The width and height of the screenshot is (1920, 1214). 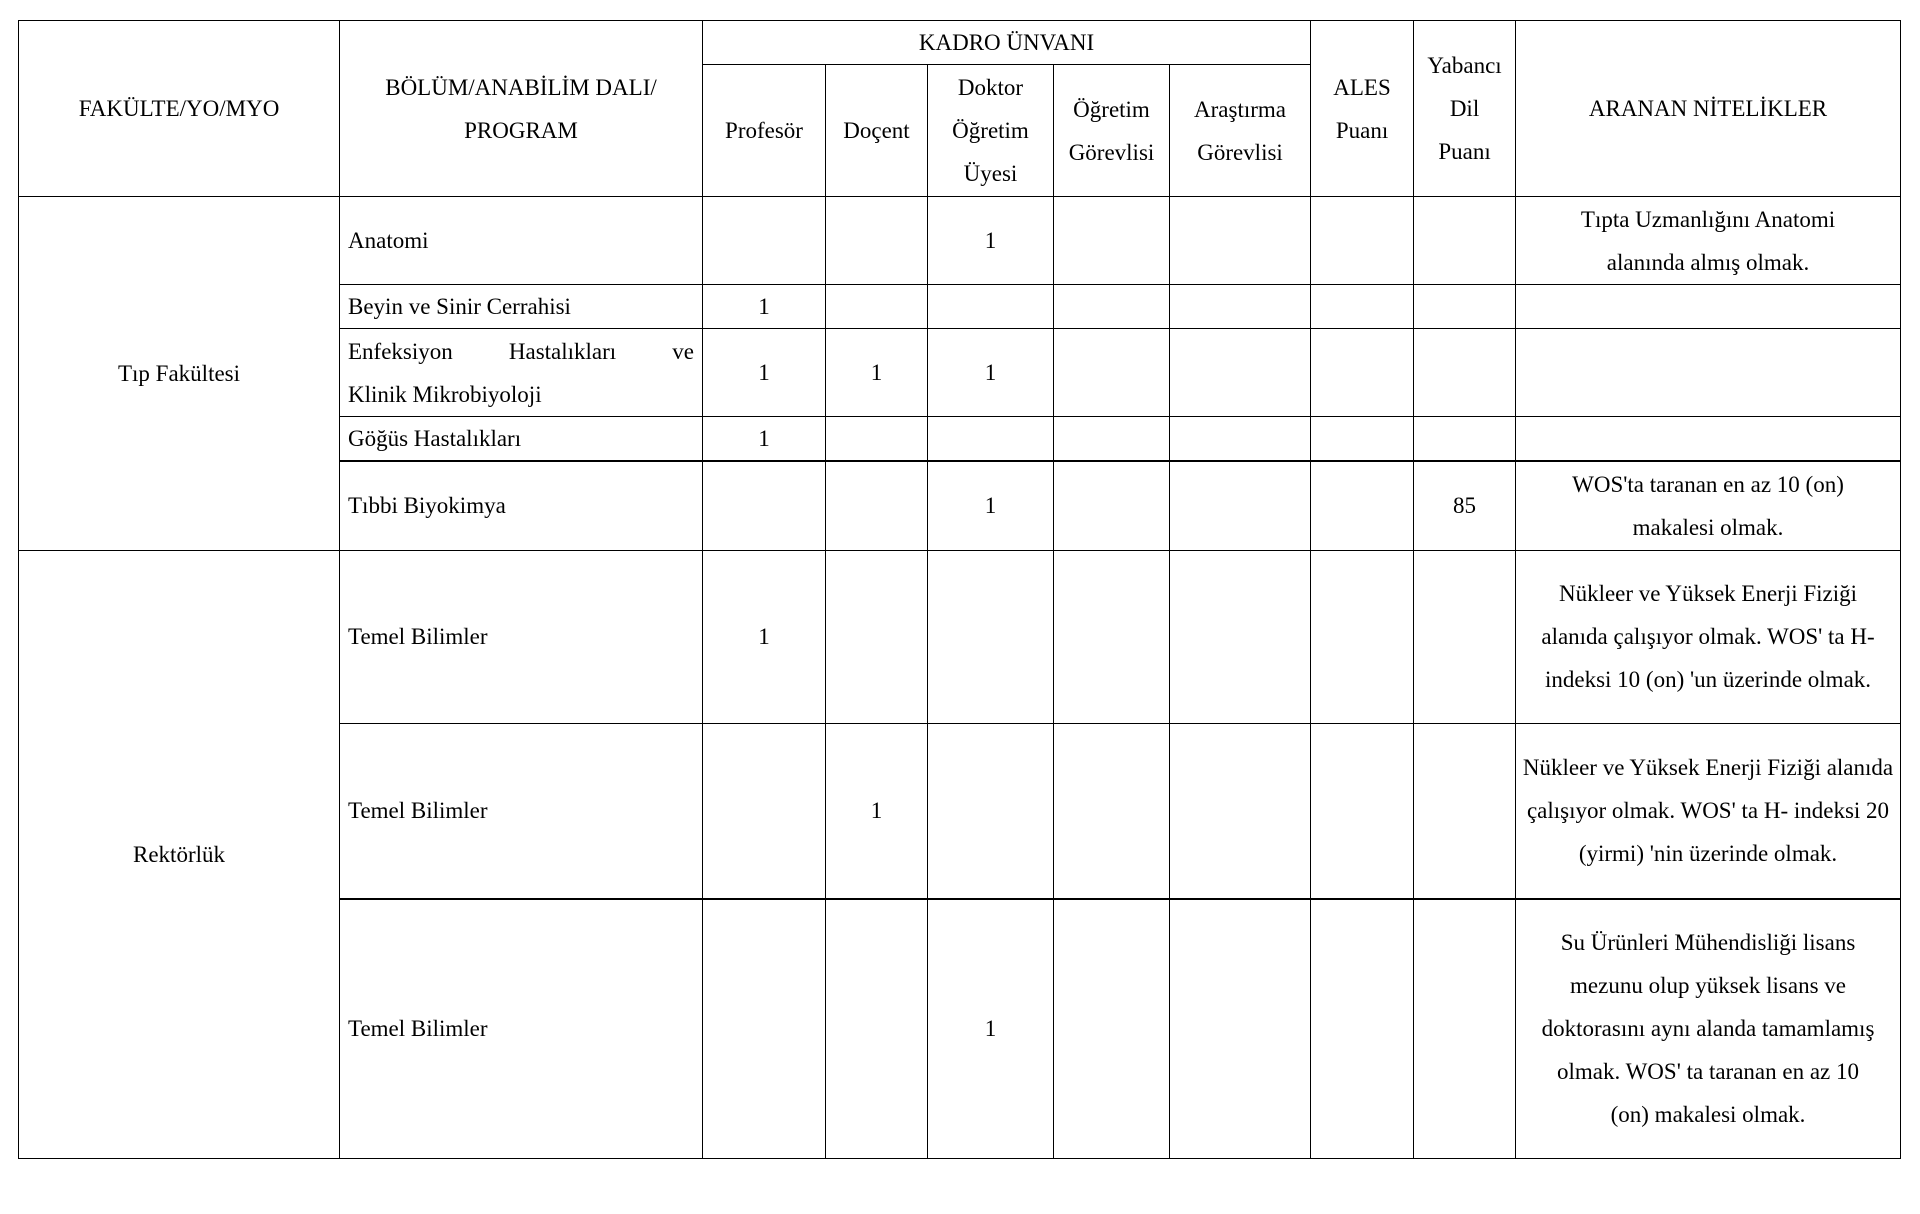 What do you see at coordinates (445, 394) in the screenshot?
I see `department-line: Klinik Mikrobiyoloji` at bounding box center [445, 394].